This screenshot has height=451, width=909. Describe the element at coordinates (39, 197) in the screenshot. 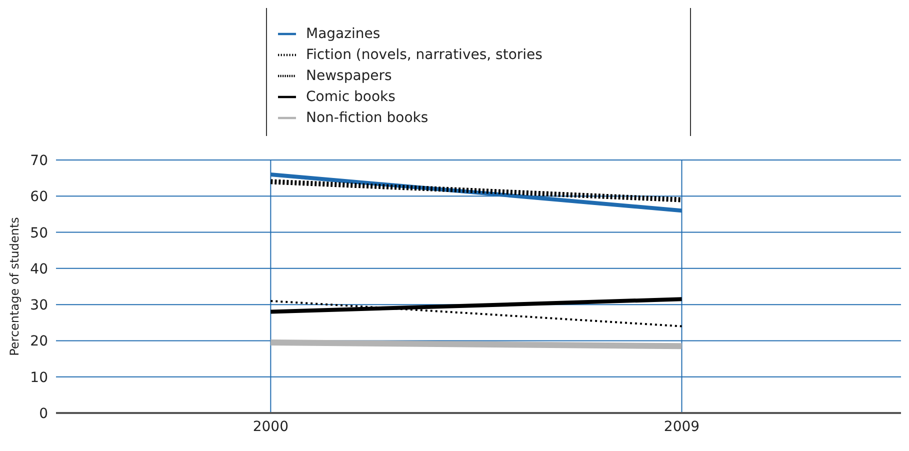

I see `y-tick-label: 60` at that location.